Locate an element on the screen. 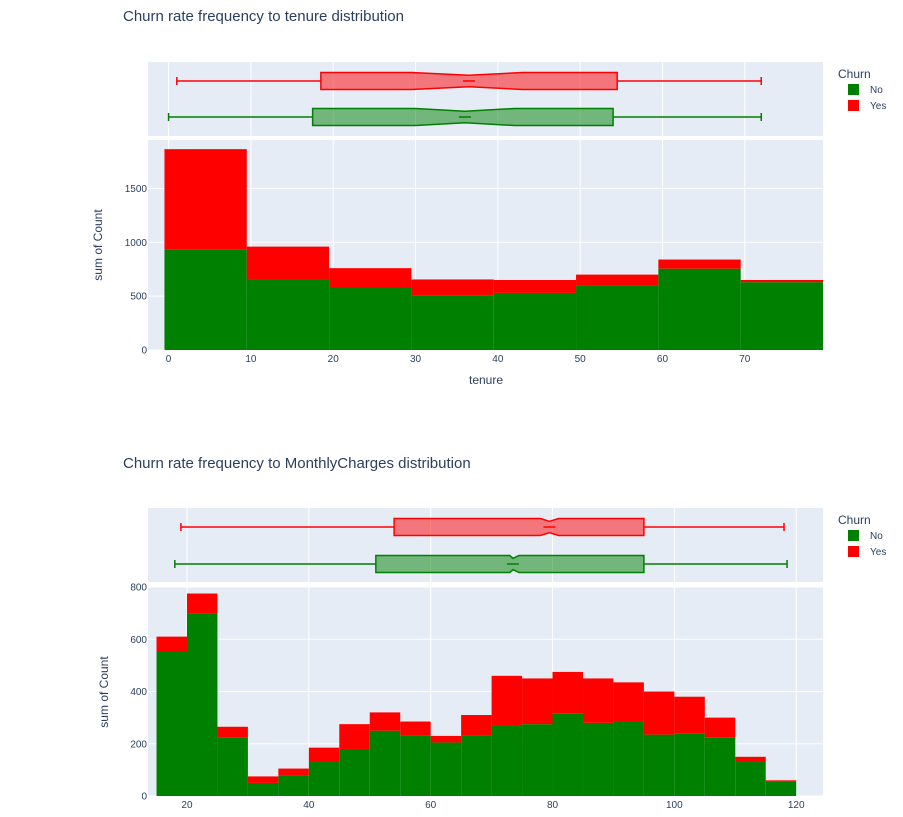  x-tick-label: 100 is located at coordinates (674, 805).